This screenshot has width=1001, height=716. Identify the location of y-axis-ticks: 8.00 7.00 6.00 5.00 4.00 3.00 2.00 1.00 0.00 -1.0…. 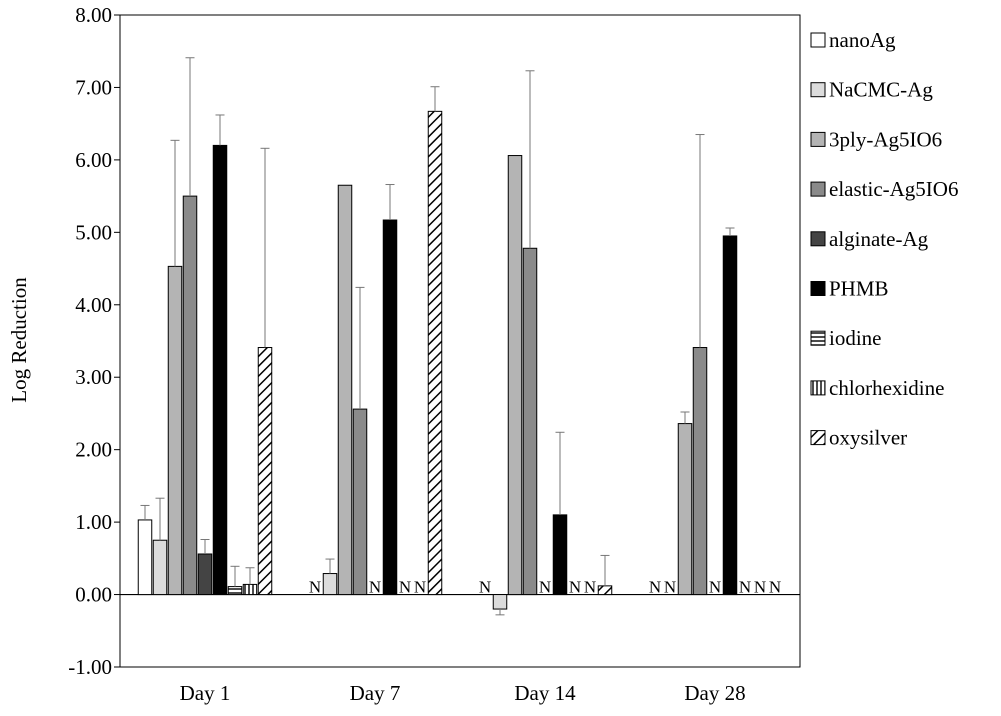
(94, 341).